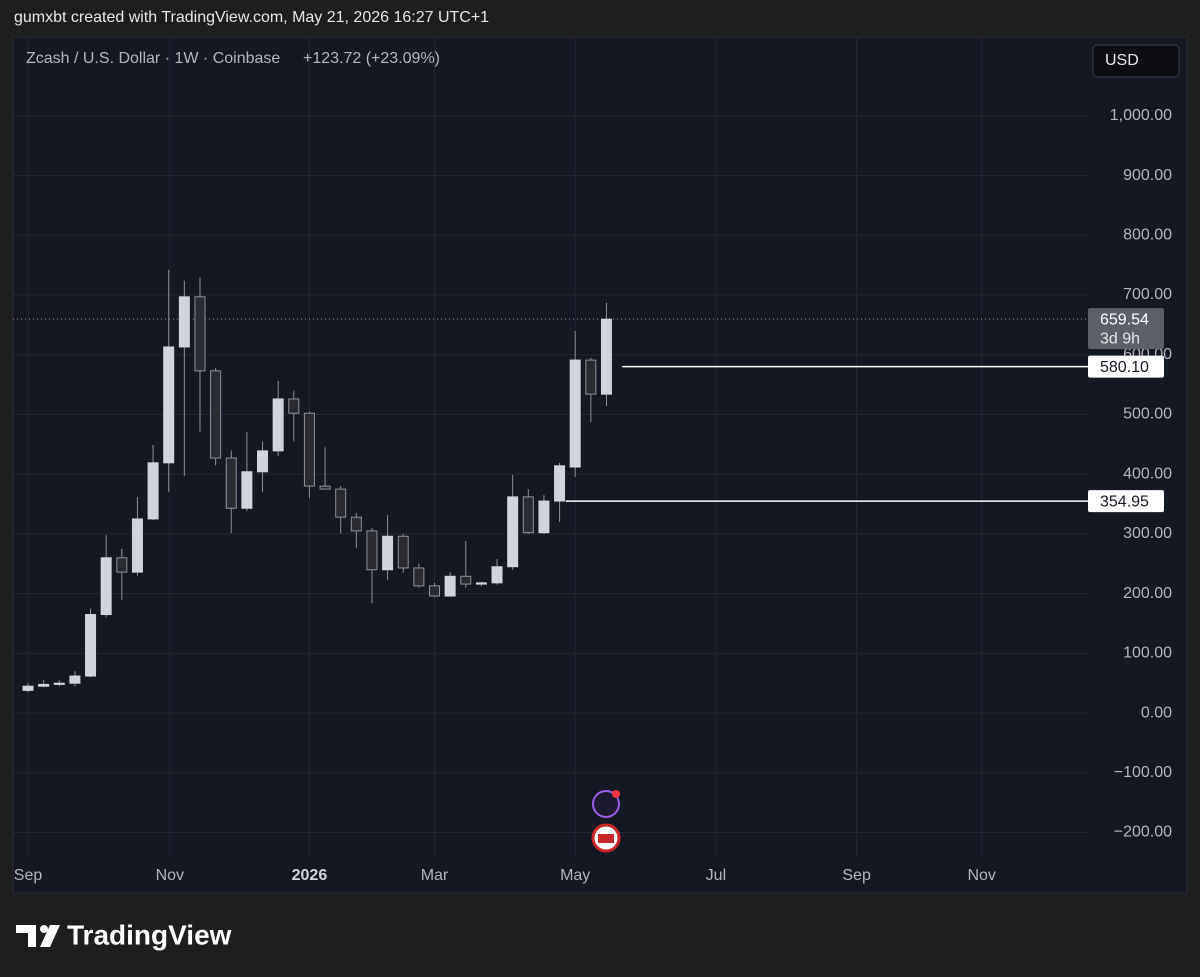  What do you see at coordinates (1126, 329) in the screenshot?
I see `last-price-box` at bounding box center [1126, 329].